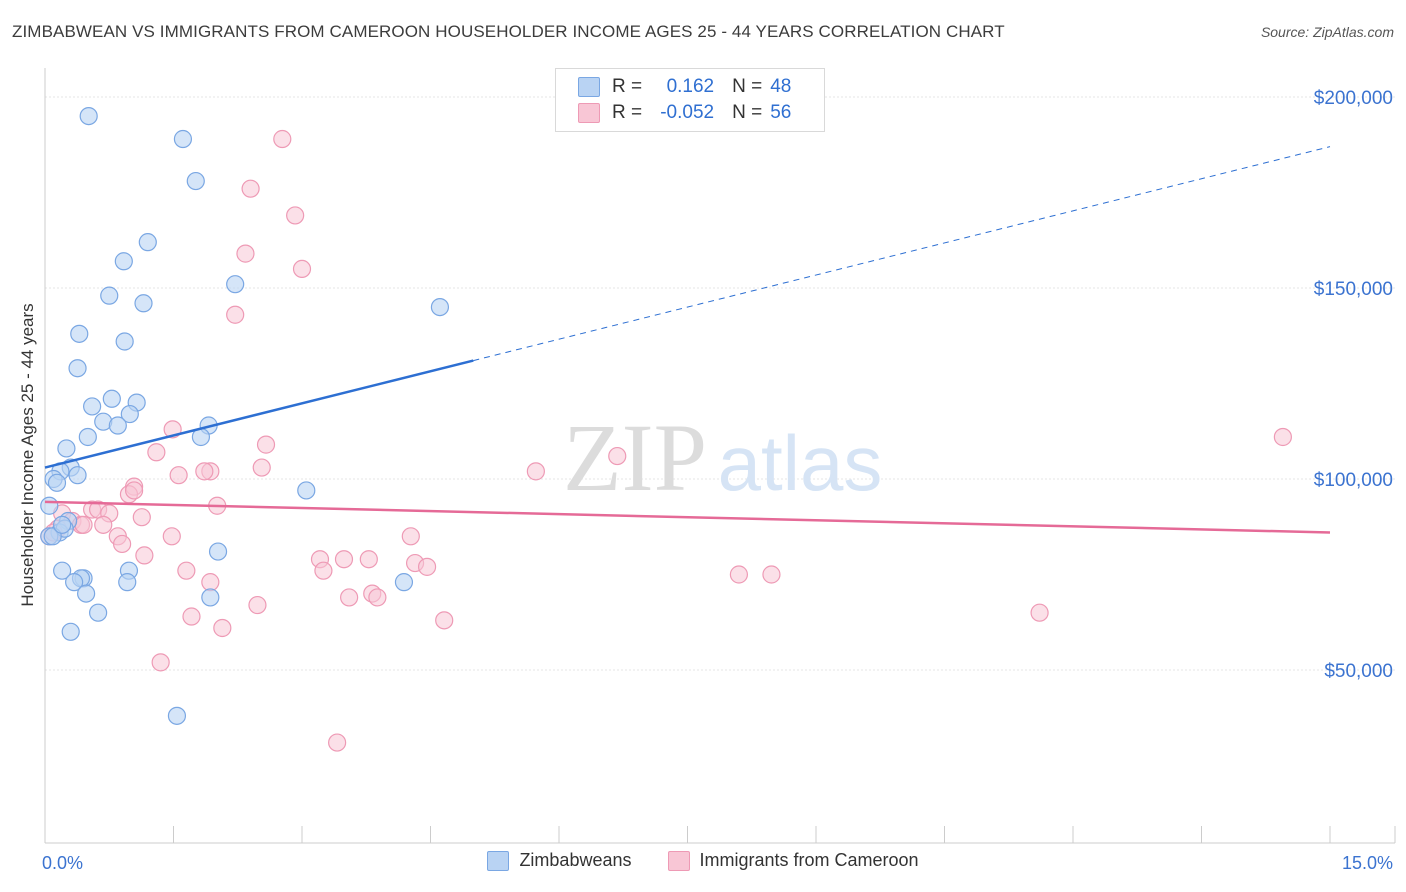 This screenshot has height=892, width=1406. Describe the element at coordinates (259, 414) in the screenshot. I see `trend-line-zimbabweans` at that location.